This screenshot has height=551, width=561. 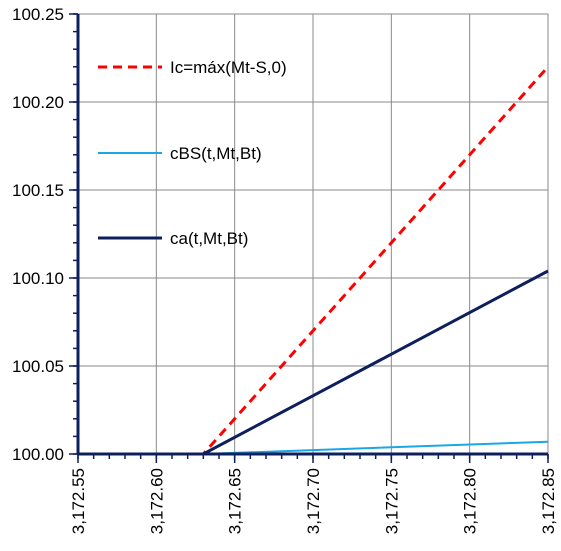 I want to click on x-tick-label: 3,172.55, so click(x=78, y=501).